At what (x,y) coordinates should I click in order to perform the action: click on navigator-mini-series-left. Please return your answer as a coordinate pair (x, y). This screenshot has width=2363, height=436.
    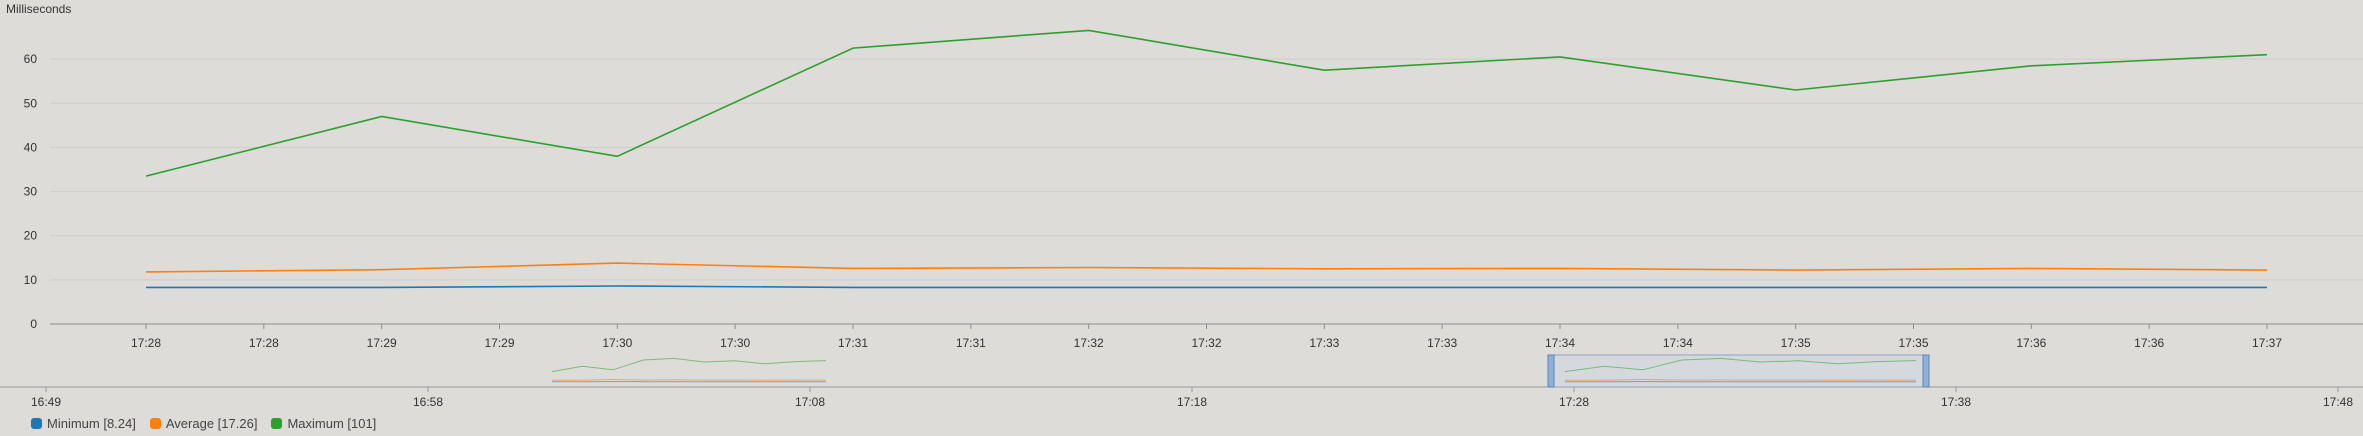
    Looking at the image, I should click on (689, 370).